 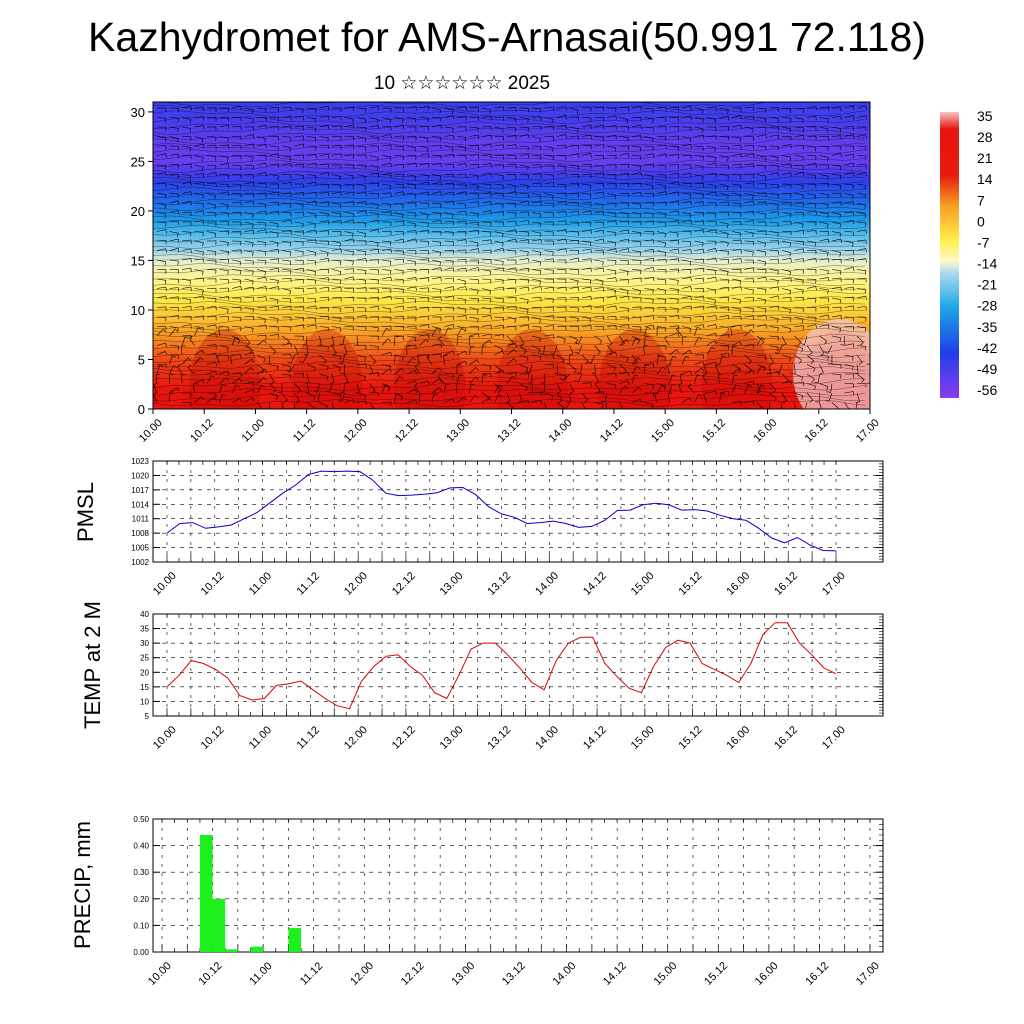 What do you see at coordinates (141, 359) in the screenshot?
I see `y-tick-label: 5` at bounding box center [141, 359].